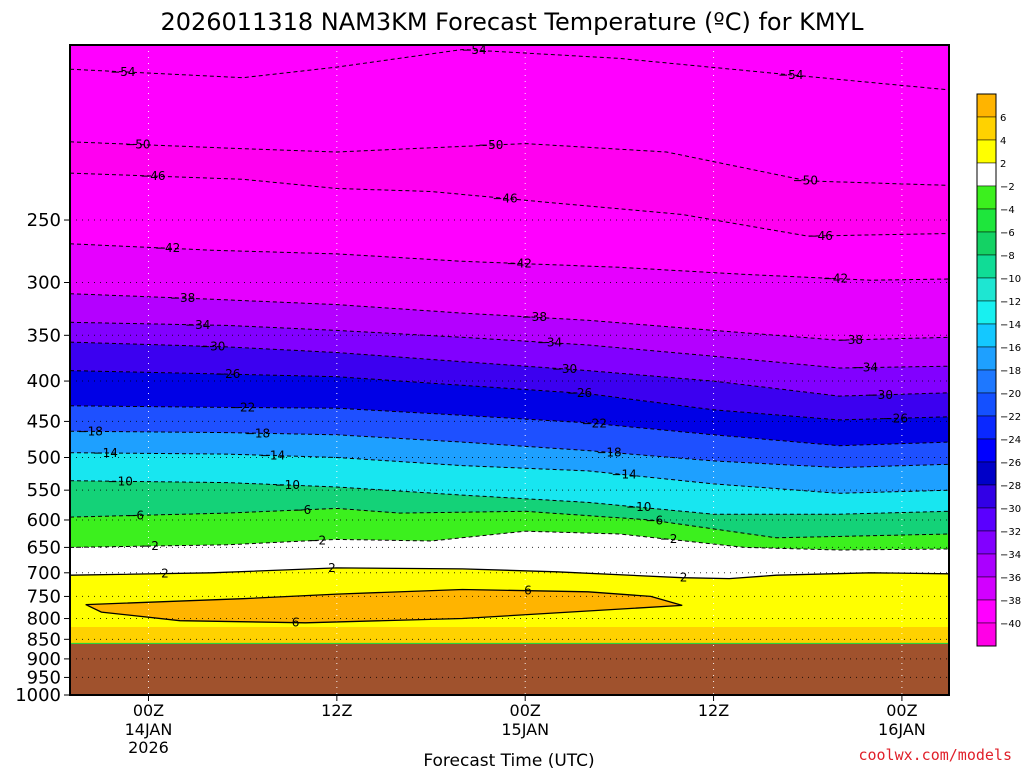 This screenshot has height=768, width=1024. Describe the element at coordinates (44, 596) in the screenshot. I see `y-tick-label: 750` at that location.